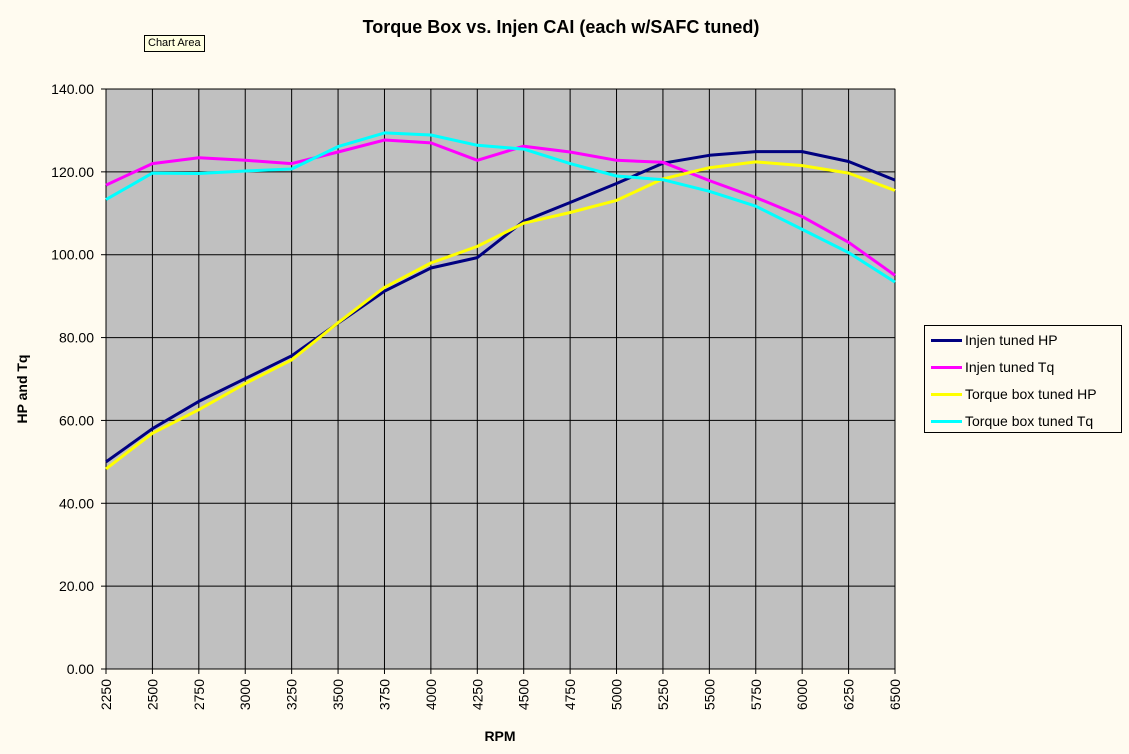  What do you see at coordinates (80, 669) in the screenshot?
I see `y-tick-label: 0.00` at bounding box center [80, 669].